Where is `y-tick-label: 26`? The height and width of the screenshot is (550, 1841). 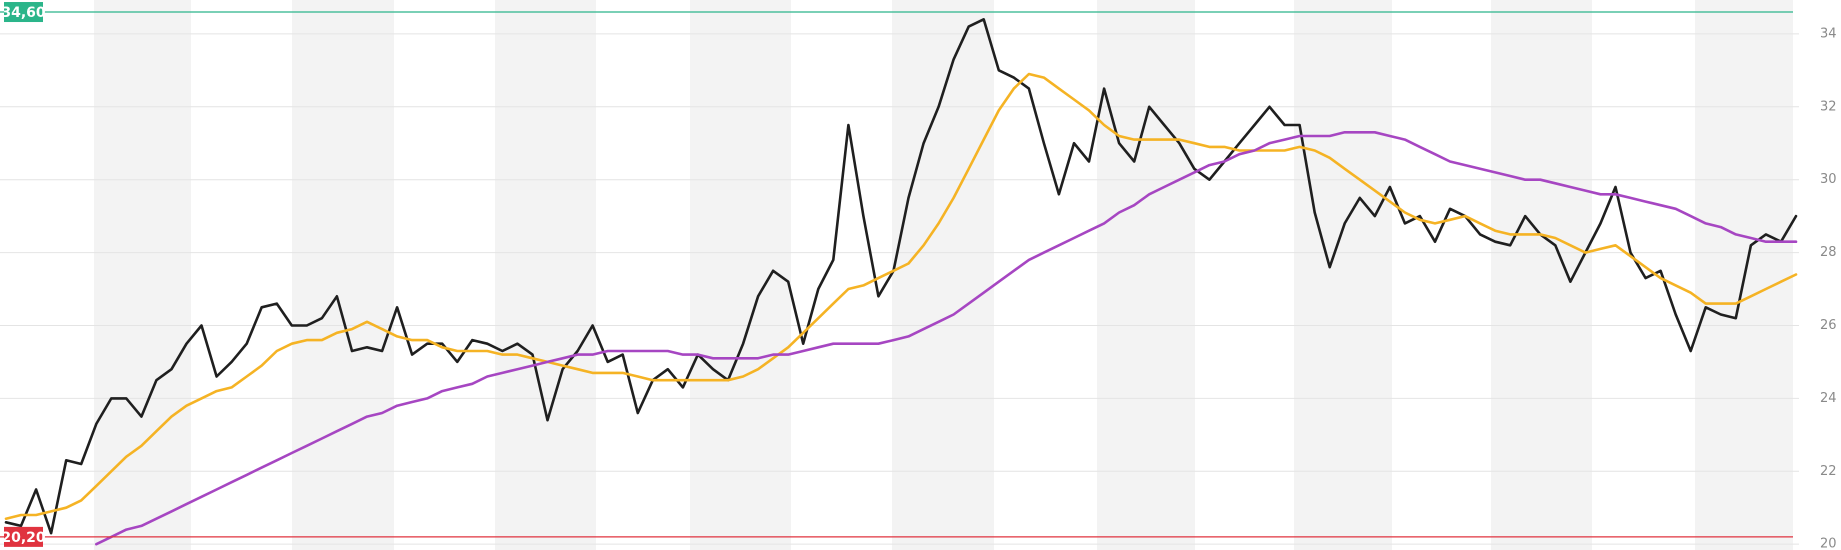 y-tick-label: 26 is located at coordinates (1828, 325).